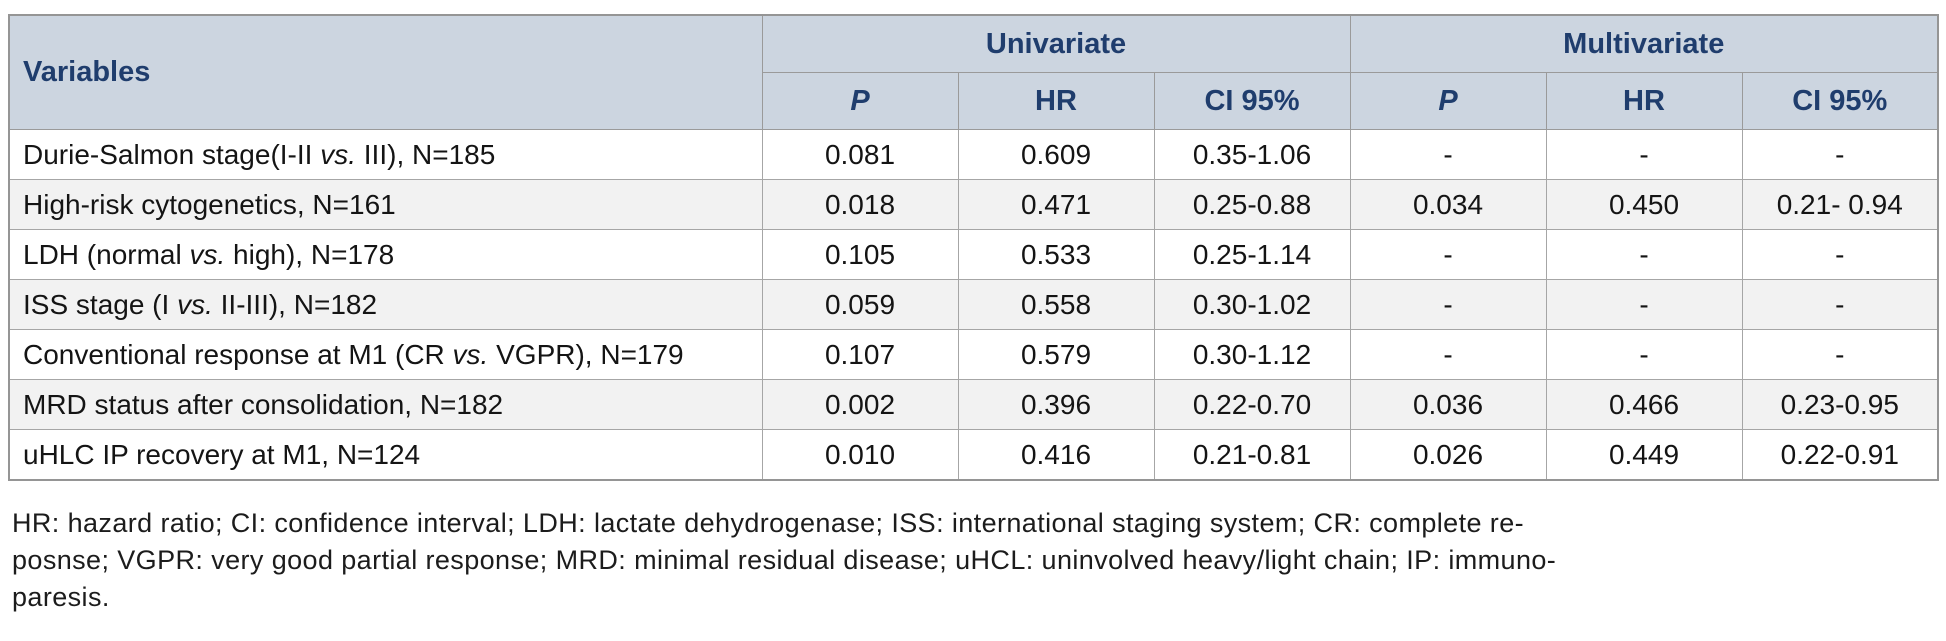  Describe the element at coordinates (1252, 204) in the screenshot. I see `univariate-ci-cell: 0.25-0.88` at that location.